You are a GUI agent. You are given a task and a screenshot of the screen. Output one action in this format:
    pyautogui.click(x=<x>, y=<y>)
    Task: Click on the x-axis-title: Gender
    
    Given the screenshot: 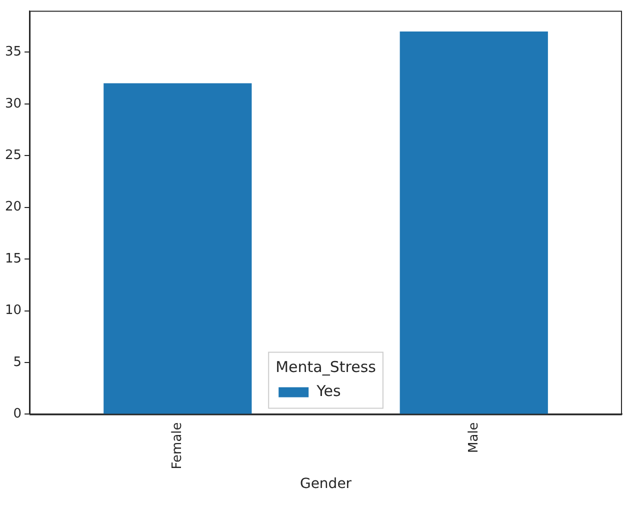 What is the action you would take?
    pyautogui.click(x=326, y=484)
    